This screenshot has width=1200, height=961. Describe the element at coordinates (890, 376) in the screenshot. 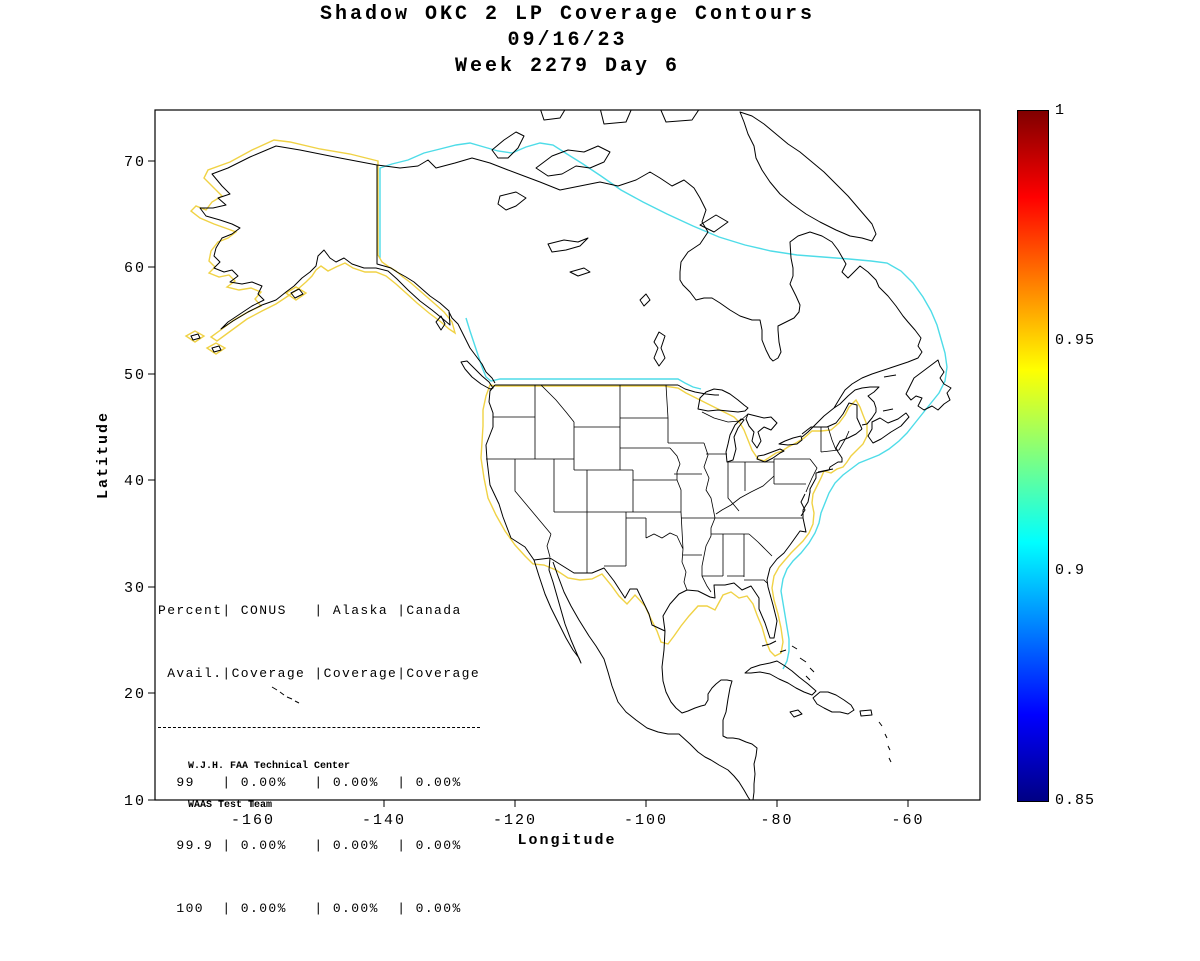

I see `anticosti` at that location.